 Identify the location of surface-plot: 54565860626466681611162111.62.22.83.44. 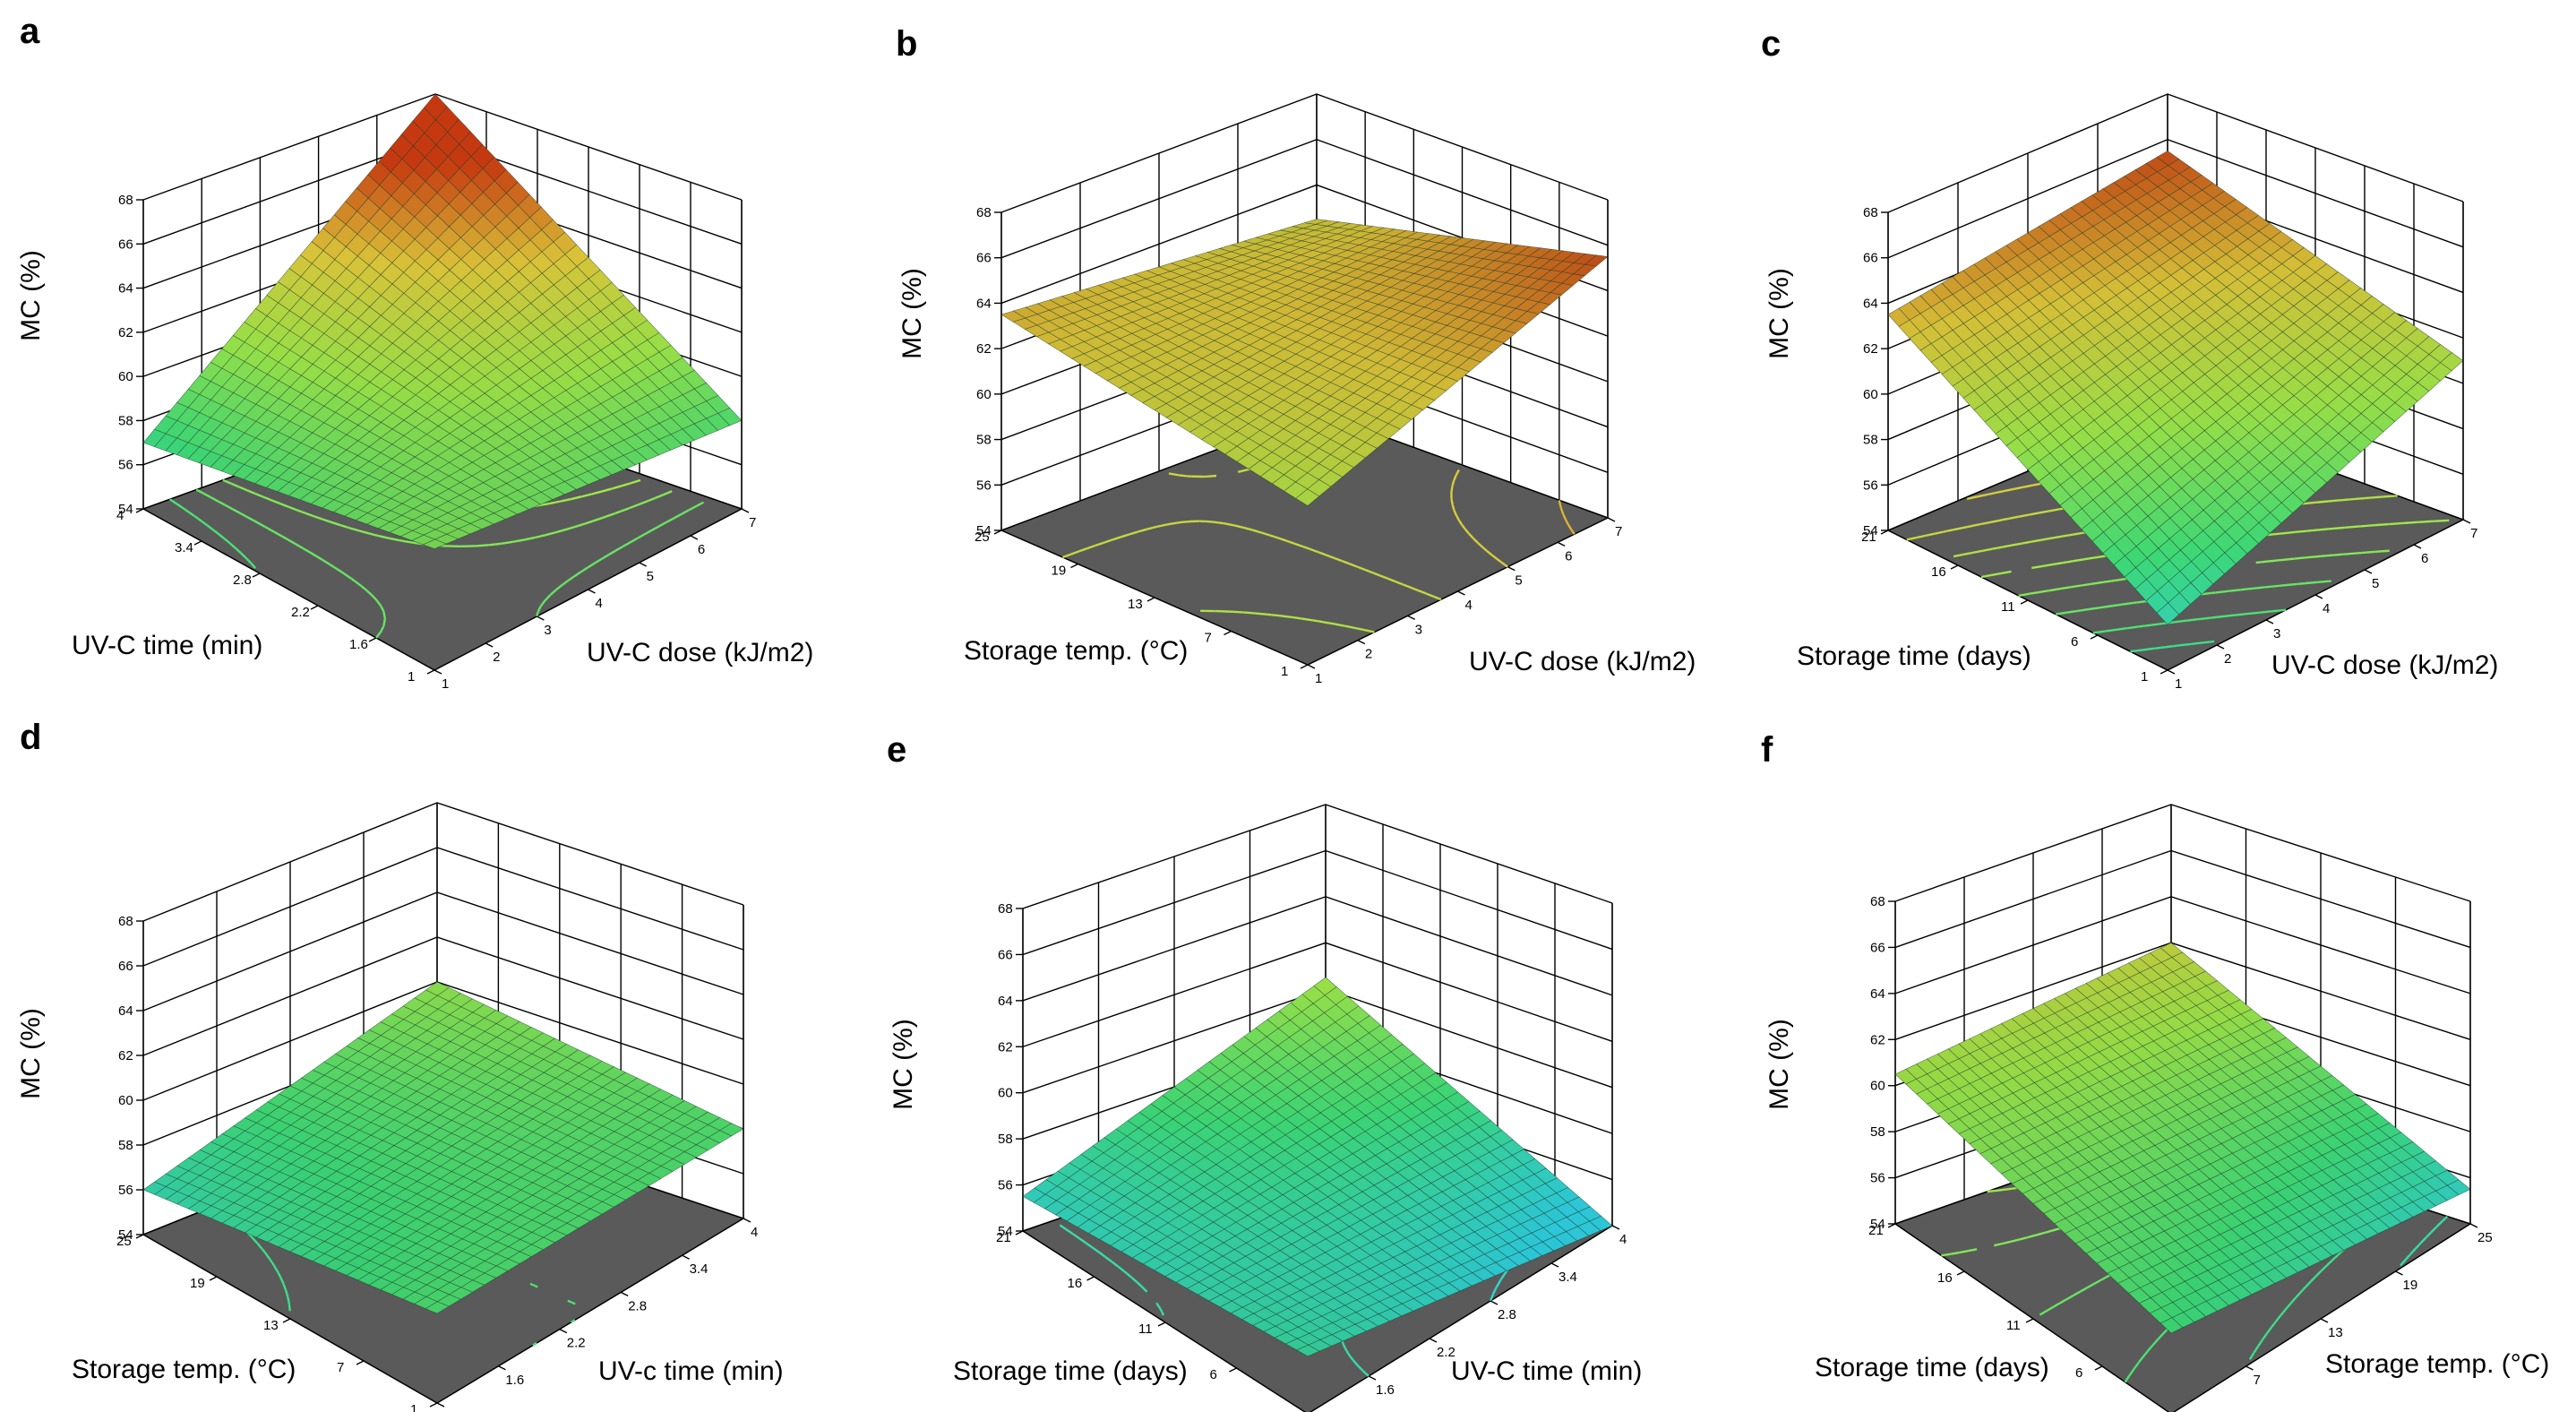
(1311, 1108).